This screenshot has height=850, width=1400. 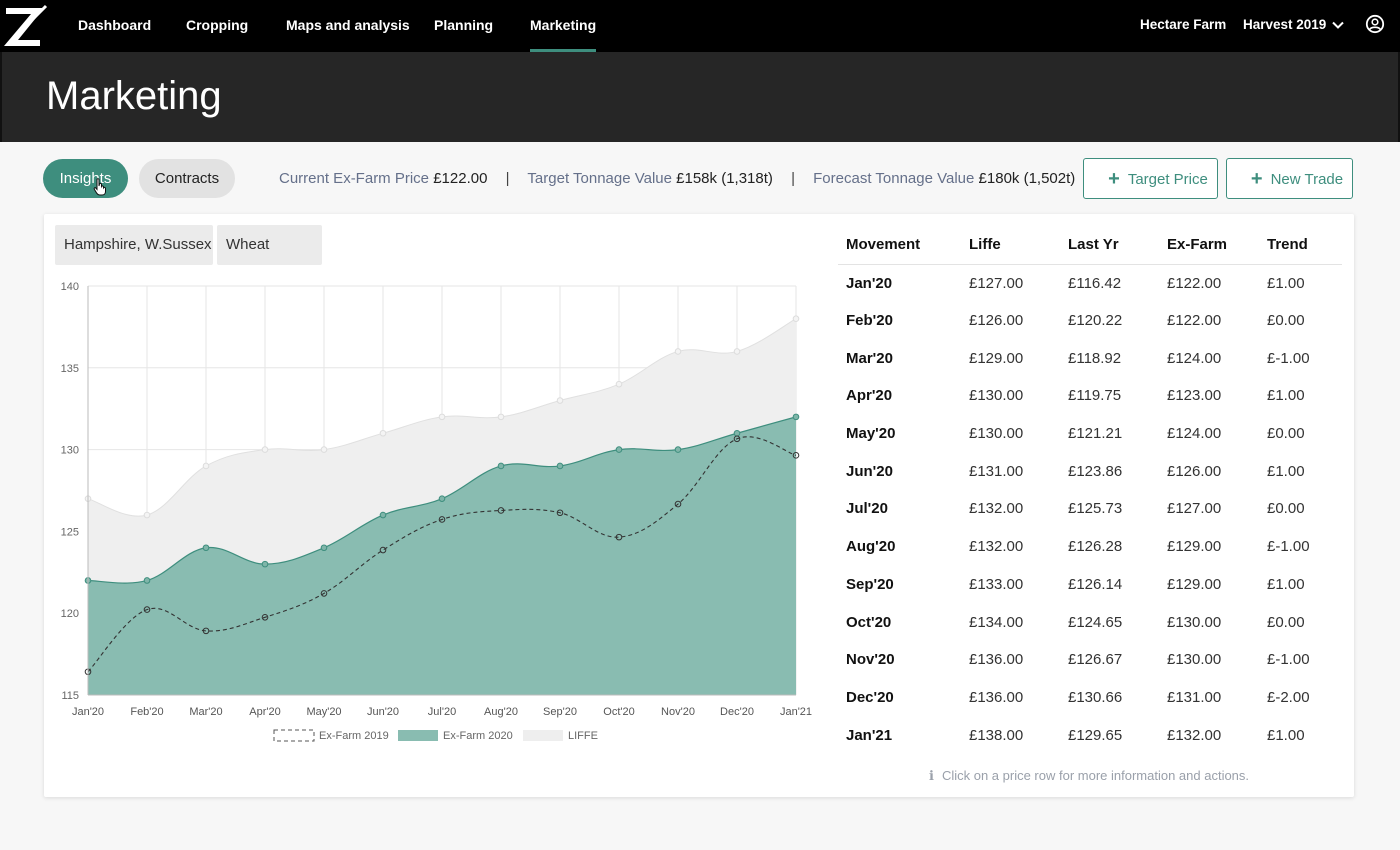 I want to click on harvest-selector: Harvest 2019, so click(x=1285, y=24).